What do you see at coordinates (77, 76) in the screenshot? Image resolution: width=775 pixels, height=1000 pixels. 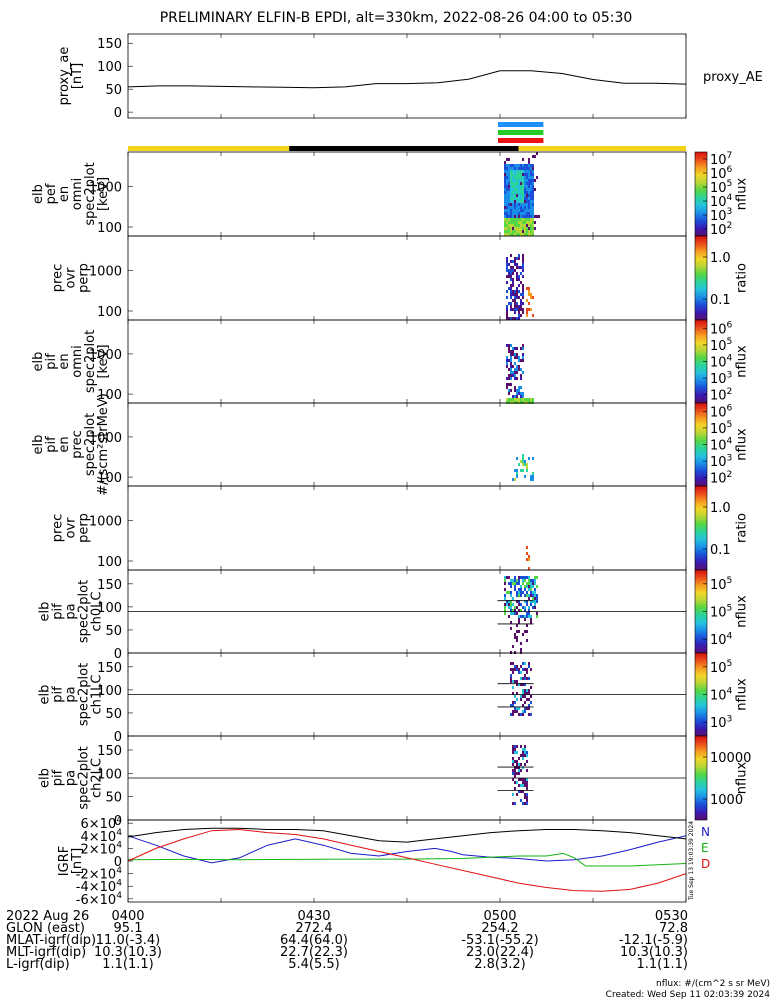 I see `axis-label-line: [nT]` at bounding box center [77, 76].